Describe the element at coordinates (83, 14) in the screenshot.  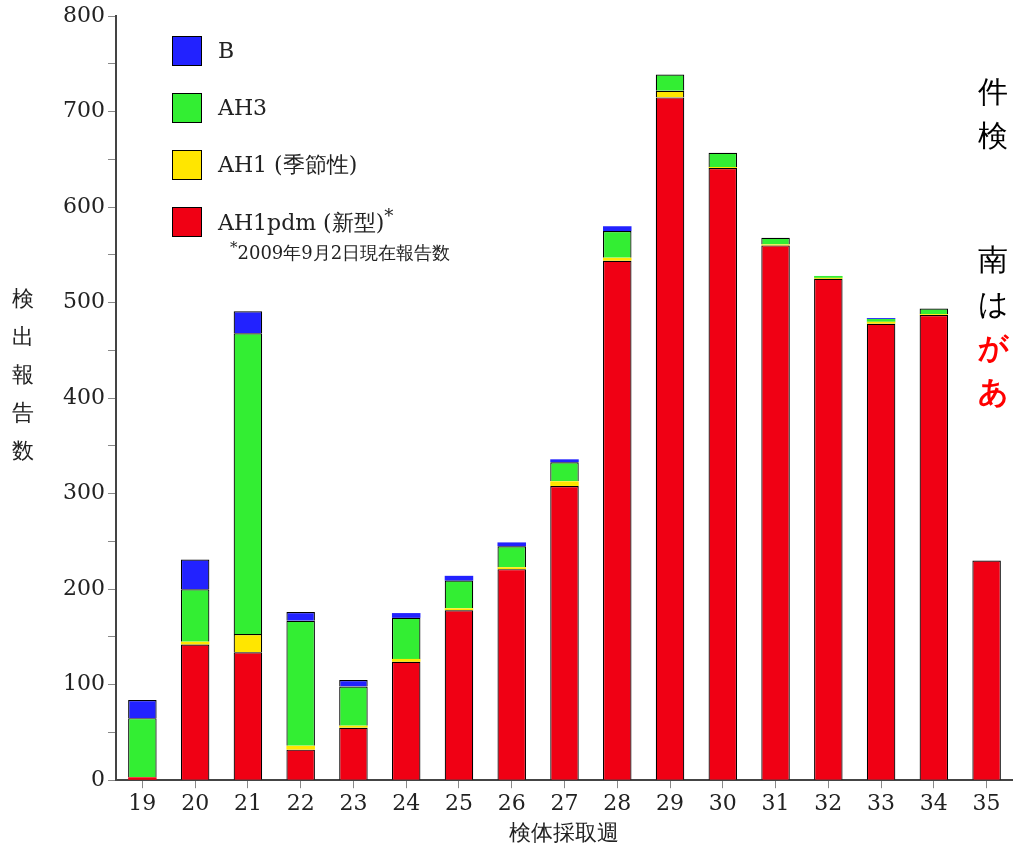
I see `y-tick-label: 800` at that location.